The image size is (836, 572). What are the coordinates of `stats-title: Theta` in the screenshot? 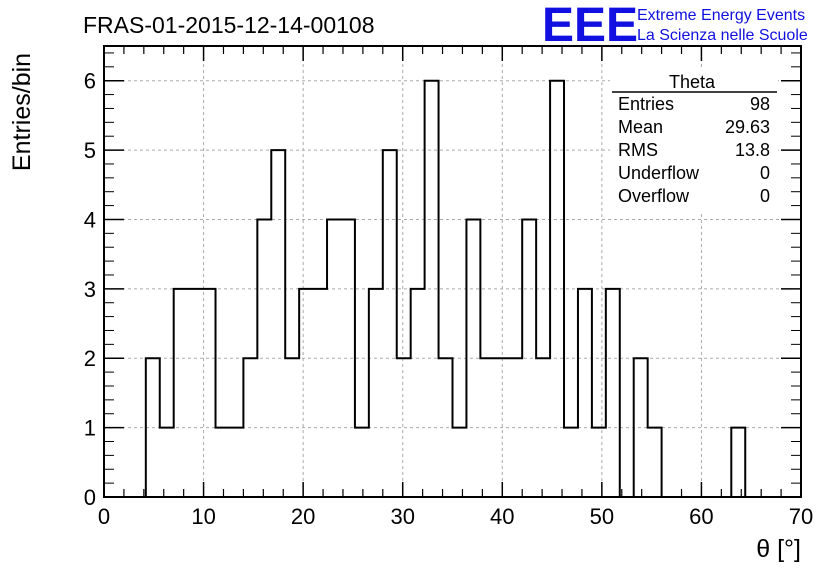 It's located at (692, 82).